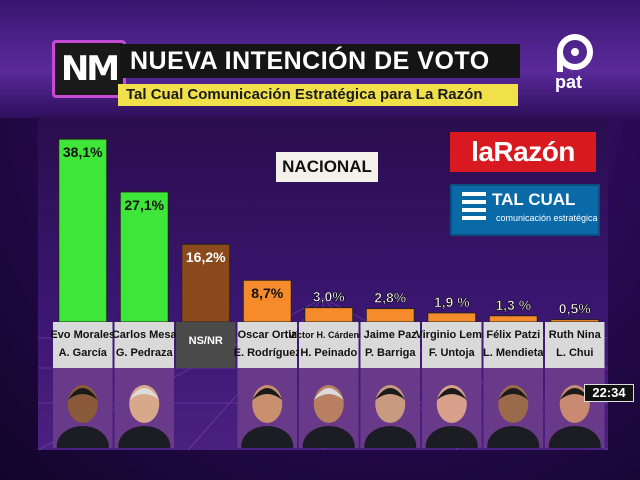 The height and width of the screenshot is (480, 640). What do you see at coordinates (327, 167) in the screenshot?
I see `scope-label: NACIONAL` at bounding box center [327, 167].